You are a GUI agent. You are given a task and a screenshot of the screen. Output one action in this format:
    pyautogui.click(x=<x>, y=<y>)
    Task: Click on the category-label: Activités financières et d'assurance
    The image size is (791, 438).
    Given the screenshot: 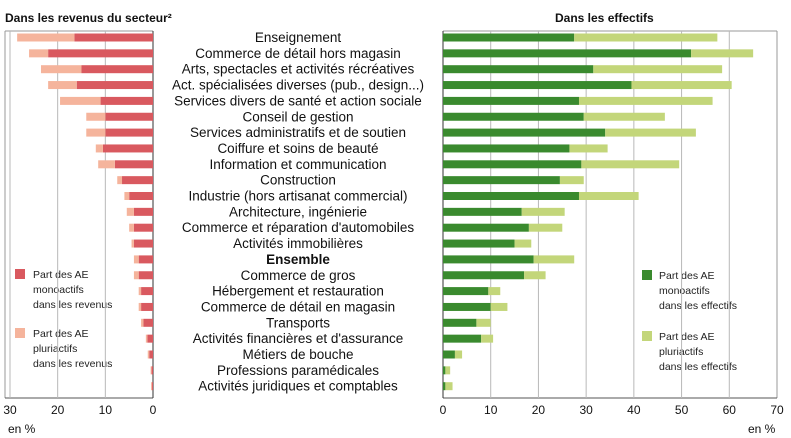 What is the action you would take?
    pyautogui.click(x=298, y=338)
    